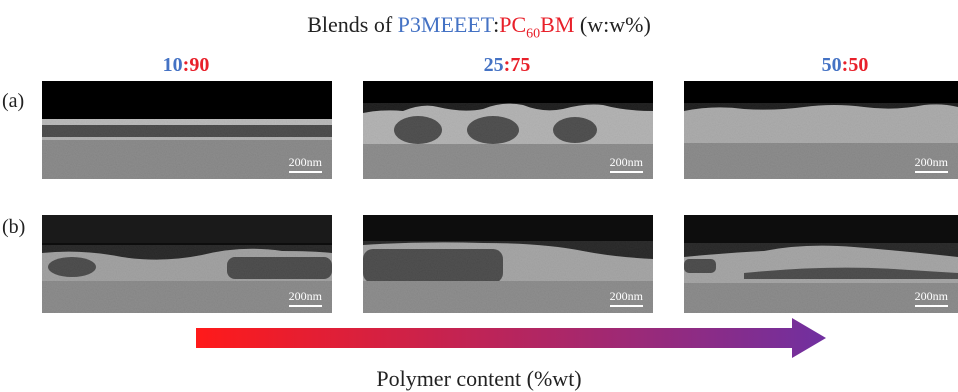 The height and width of the screenshot is (392, 958). What do you see at coordinates (187, 264) in the screenshot?
I see `sem-image-b-10-90: 200nm` at bounding box center [187, 264].